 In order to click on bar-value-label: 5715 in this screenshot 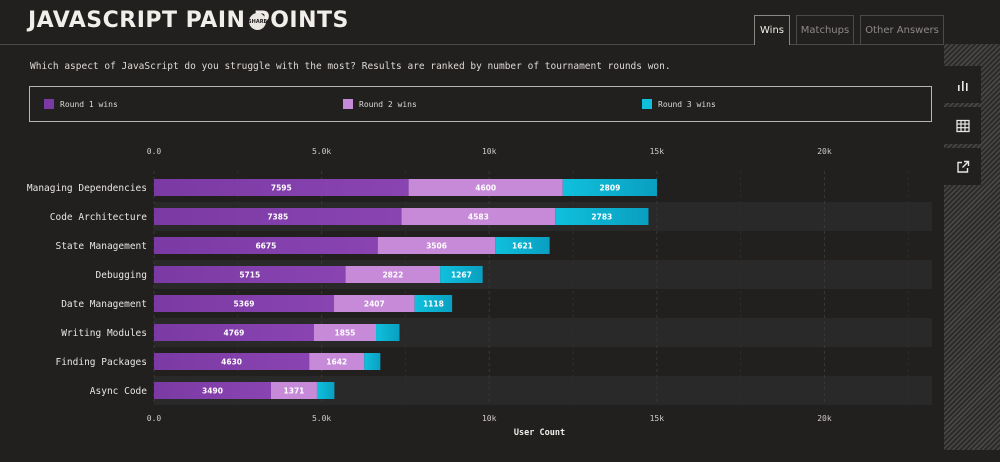, I will do `click(249, 274)`.